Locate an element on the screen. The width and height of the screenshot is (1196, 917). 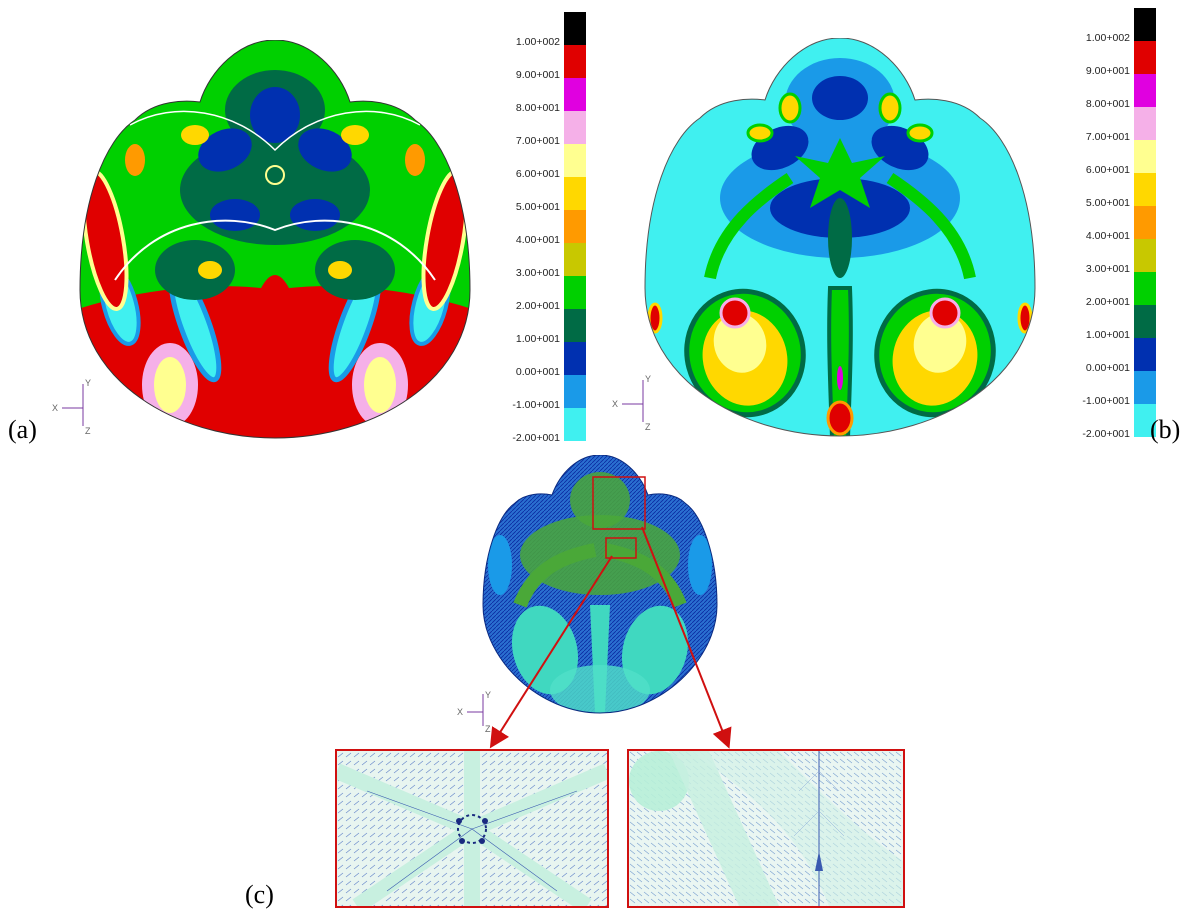
contour-plot-a is located at coordinates (275, 239).